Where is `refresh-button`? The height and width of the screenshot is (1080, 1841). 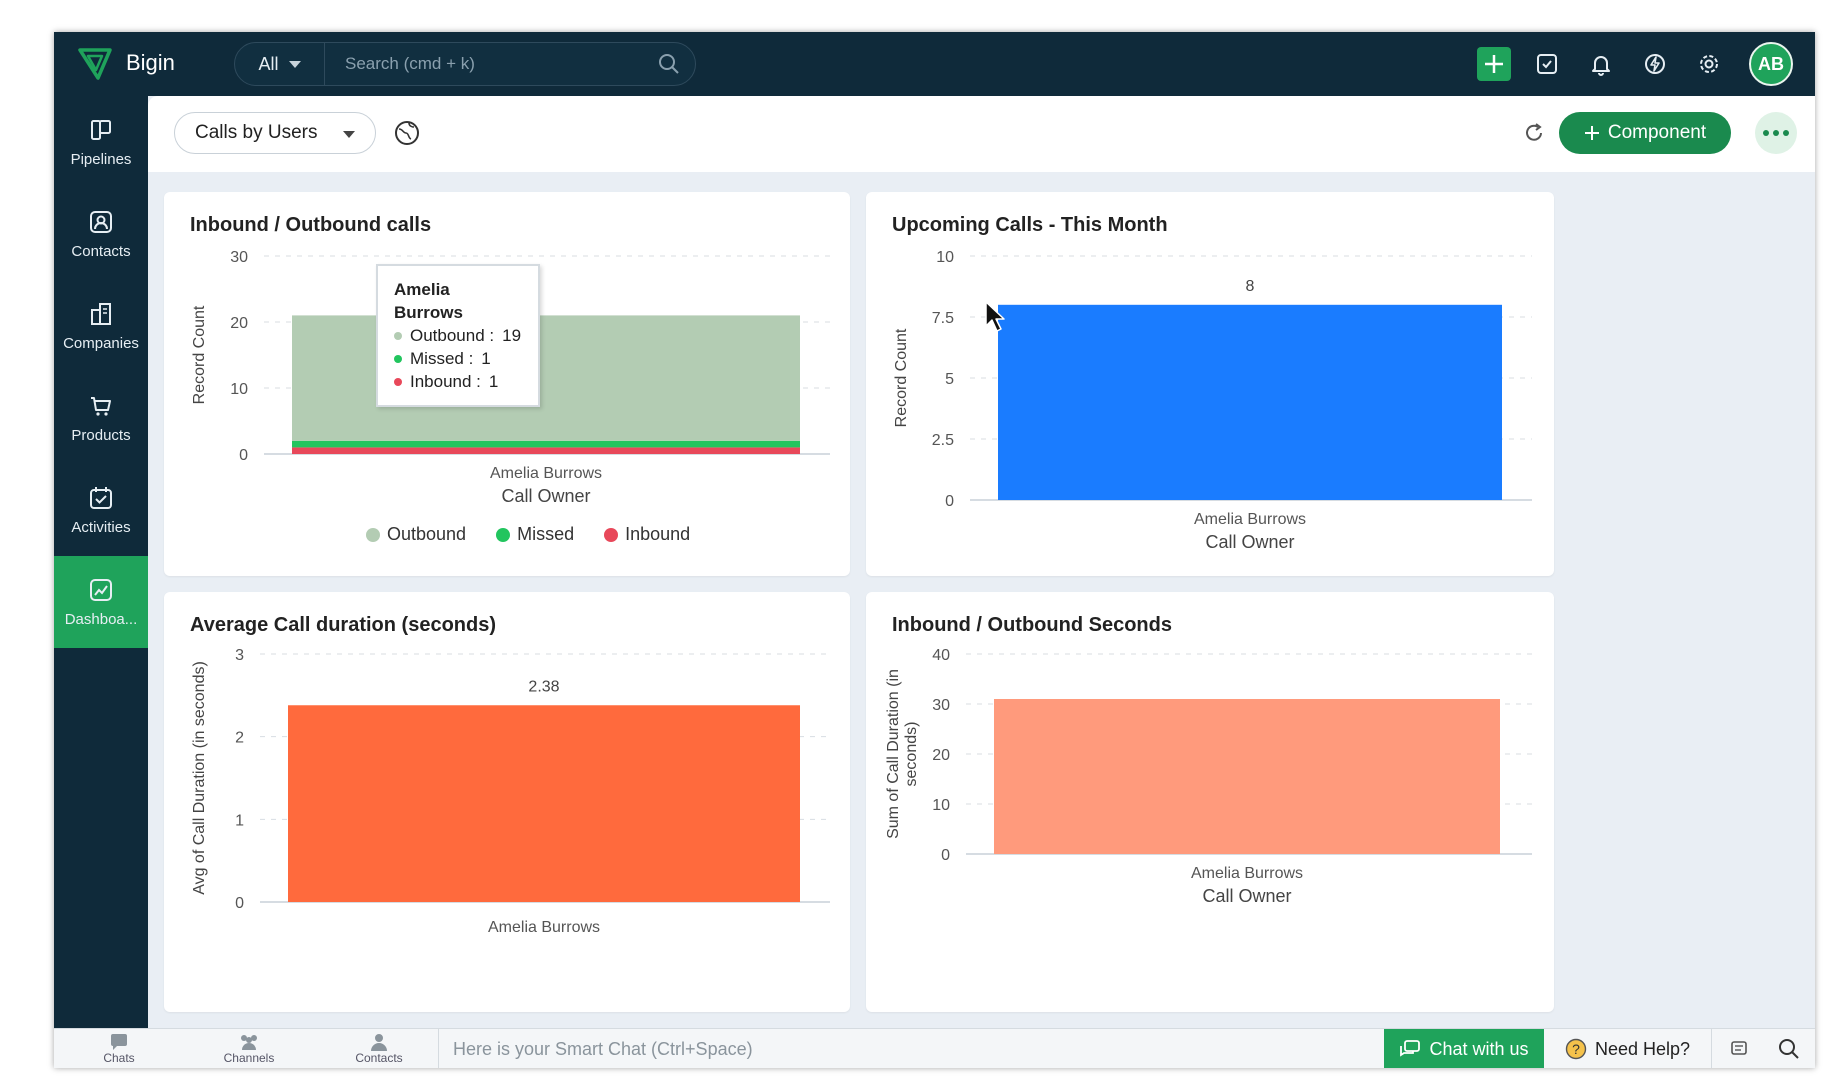 refresh-button is located at coordinates (1534, 133).